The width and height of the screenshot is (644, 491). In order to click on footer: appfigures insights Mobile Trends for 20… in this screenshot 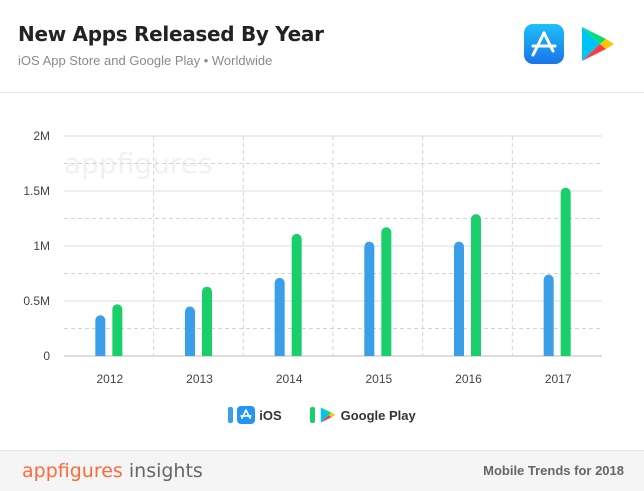, I will do `click(322, 470)`.